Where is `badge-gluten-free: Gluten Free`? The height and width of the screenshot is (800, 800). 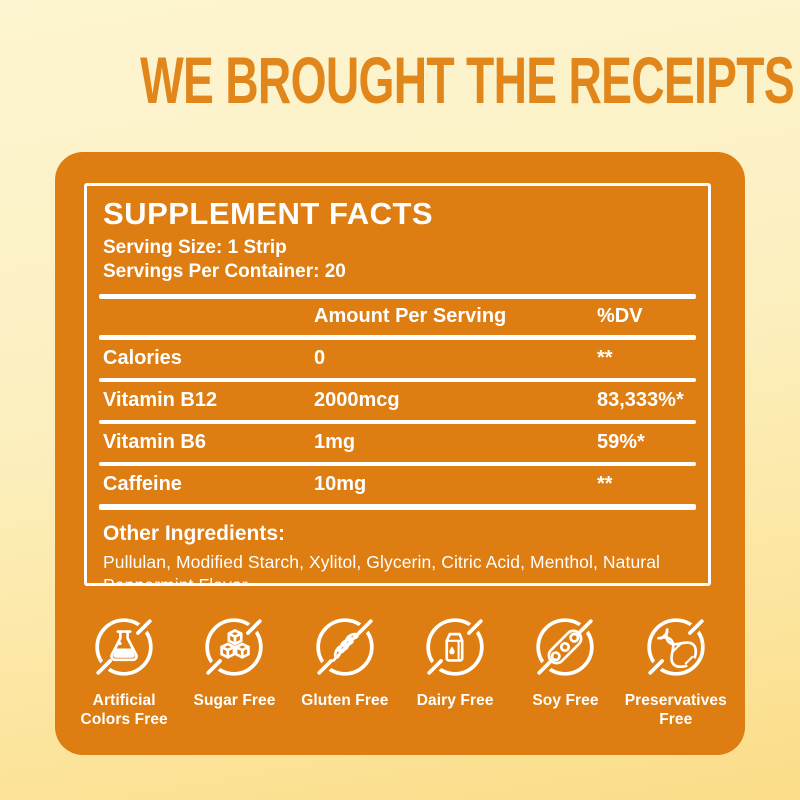 badge-gluten-free: Gluten Free is located at coordinates (345, 672).